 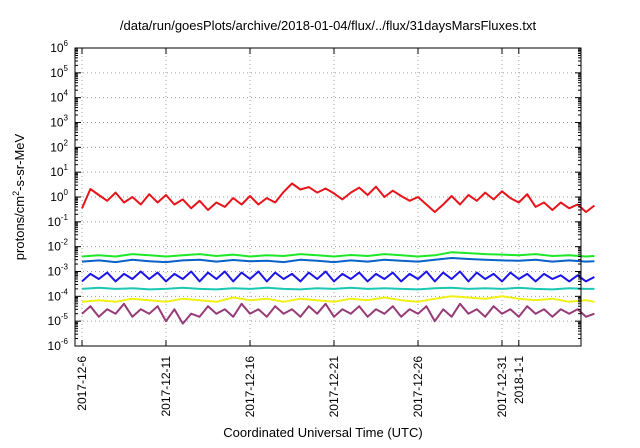 What do you see at coordinates (322, 432) in the screenshot?
I see `x-axis-label: Coordinated Universal Time (UTC)` at bounding box center [322, 432].